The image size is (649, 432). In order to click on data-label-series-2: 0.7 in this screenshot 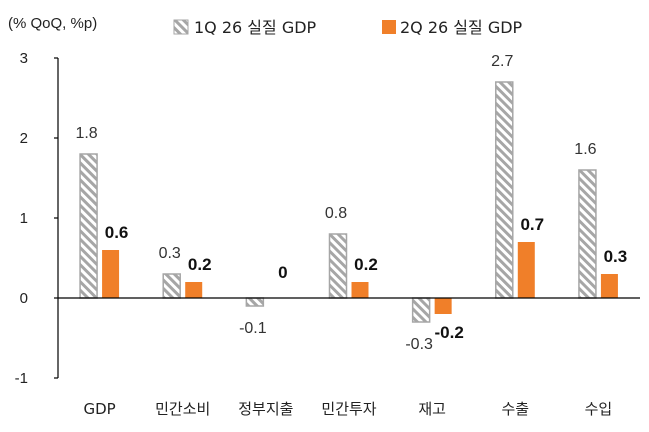, I will do `click(532, 224)`.